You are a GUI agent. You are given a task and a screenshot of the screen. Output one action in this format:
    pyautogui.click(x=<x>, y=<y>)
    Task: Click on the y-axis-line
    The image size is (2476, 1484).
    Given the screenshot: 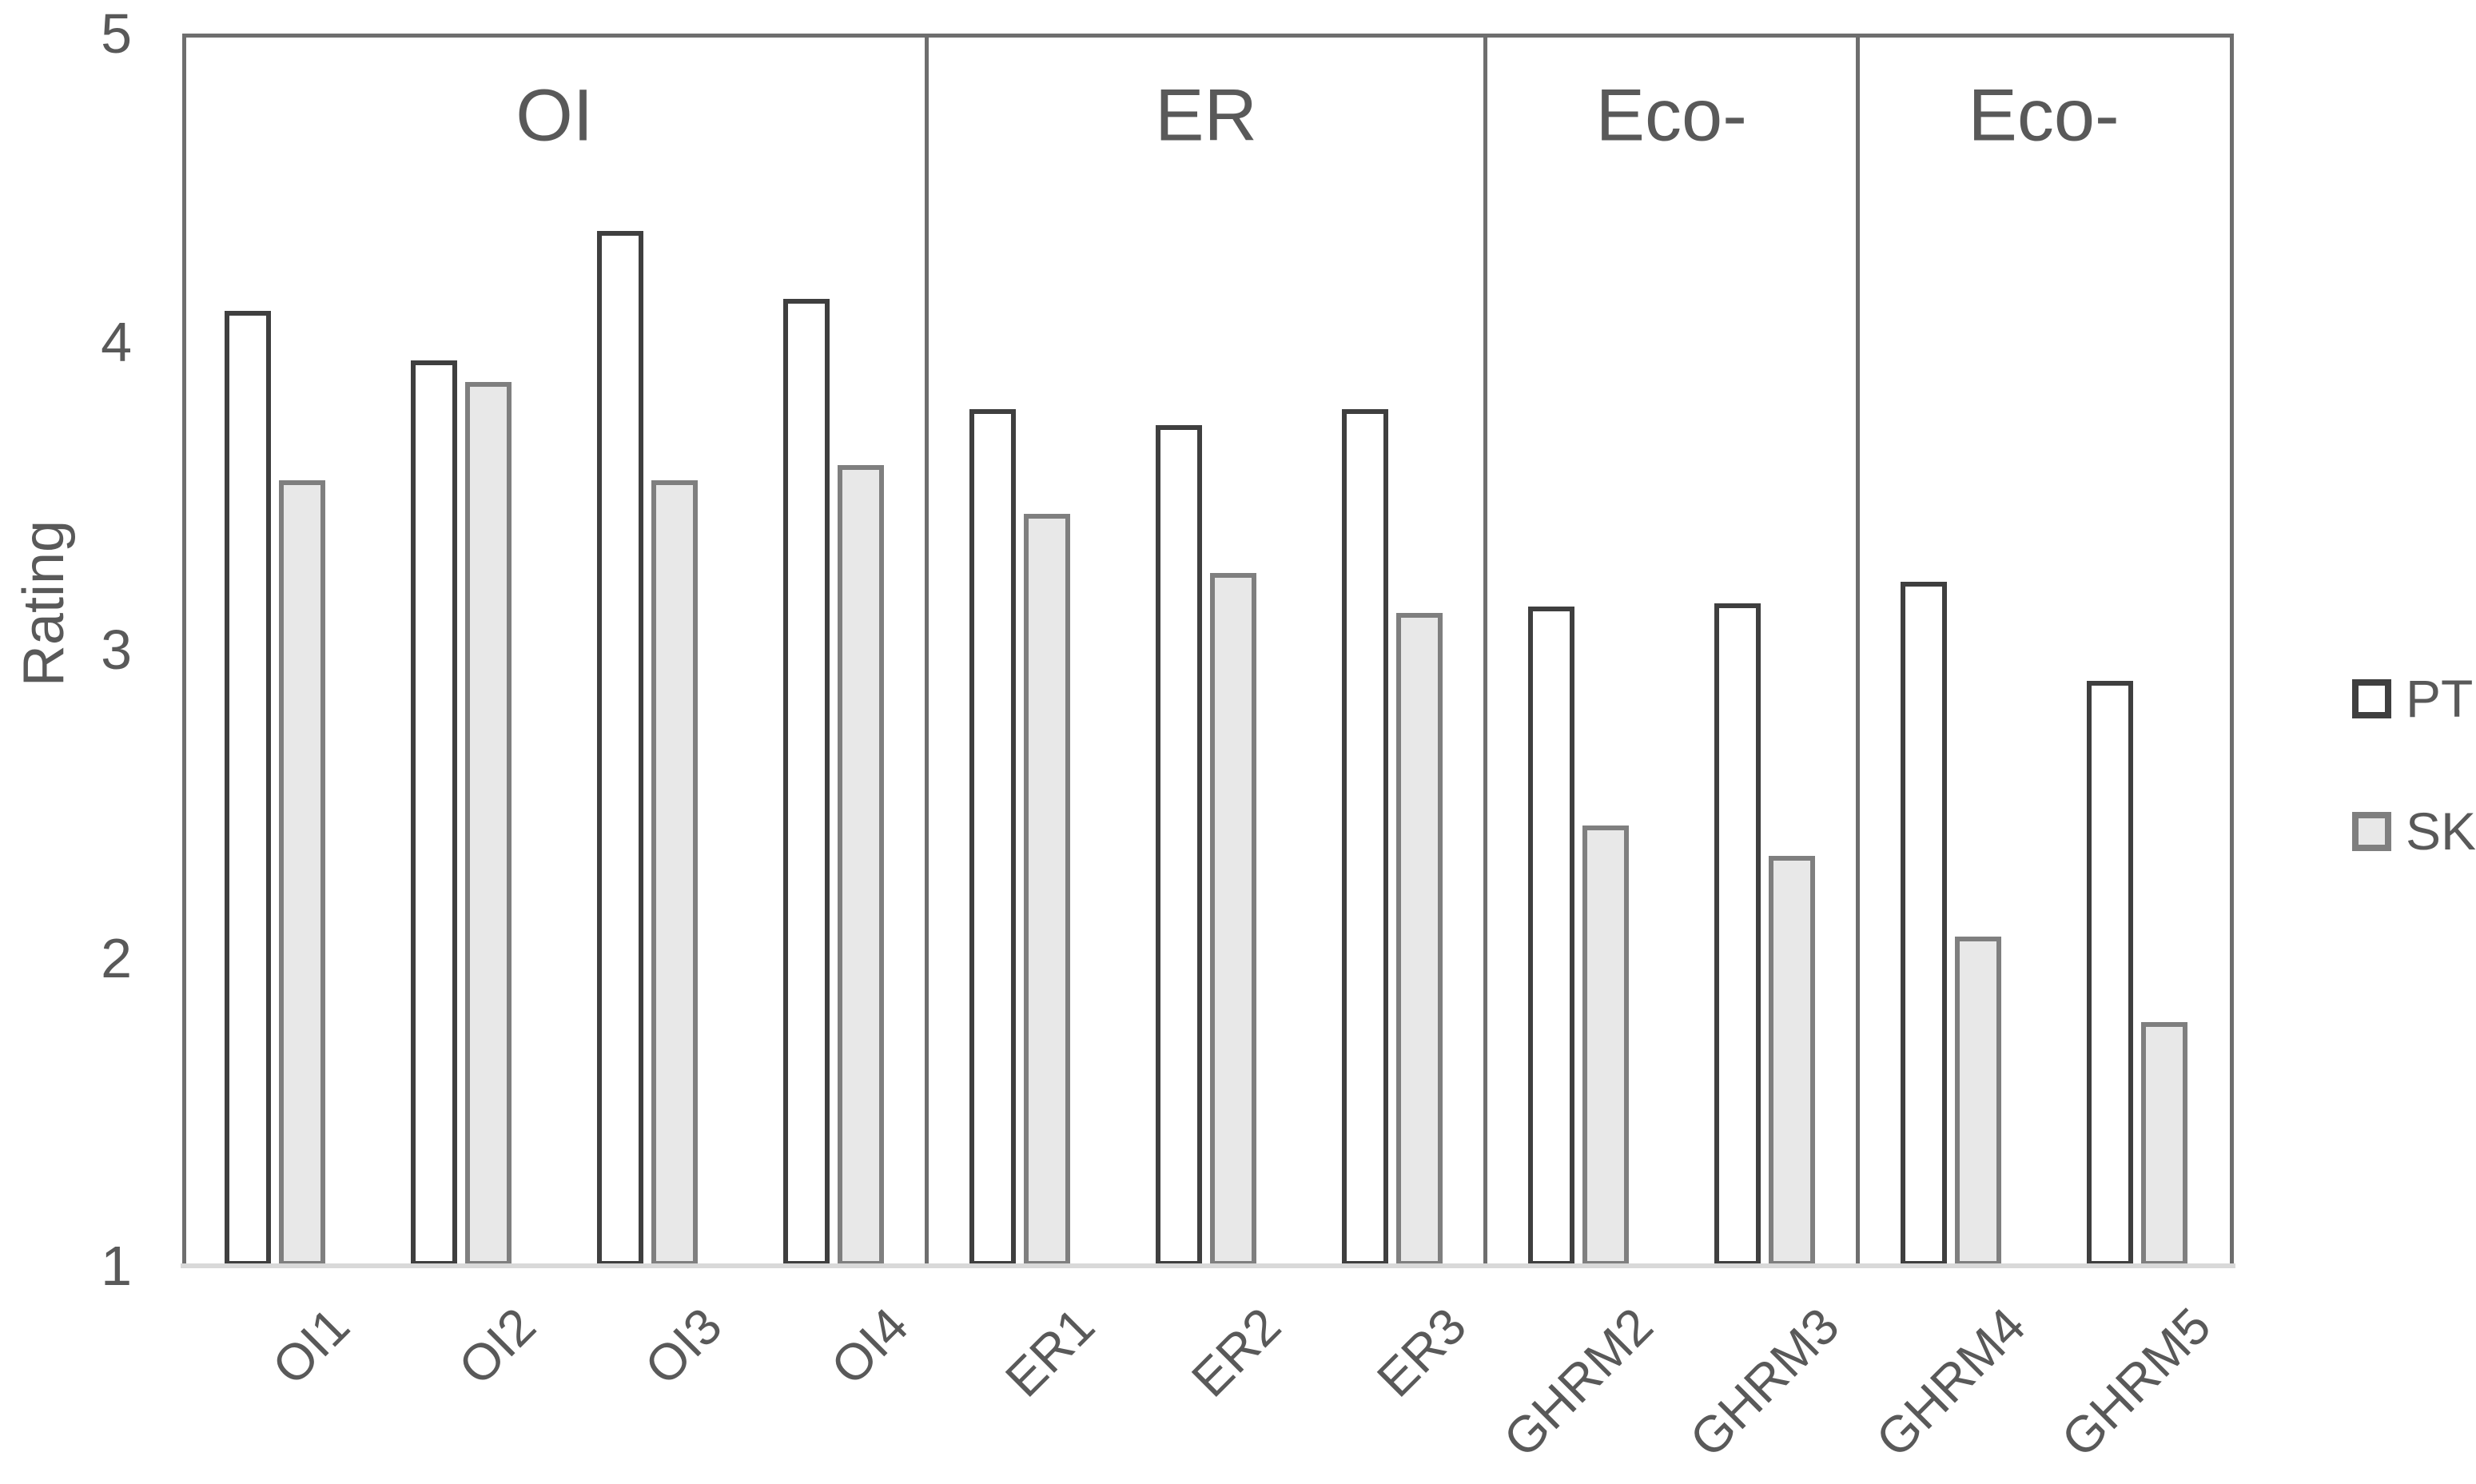 What is the action you would take?
    pyautogui.click(x=184, y=651)
    